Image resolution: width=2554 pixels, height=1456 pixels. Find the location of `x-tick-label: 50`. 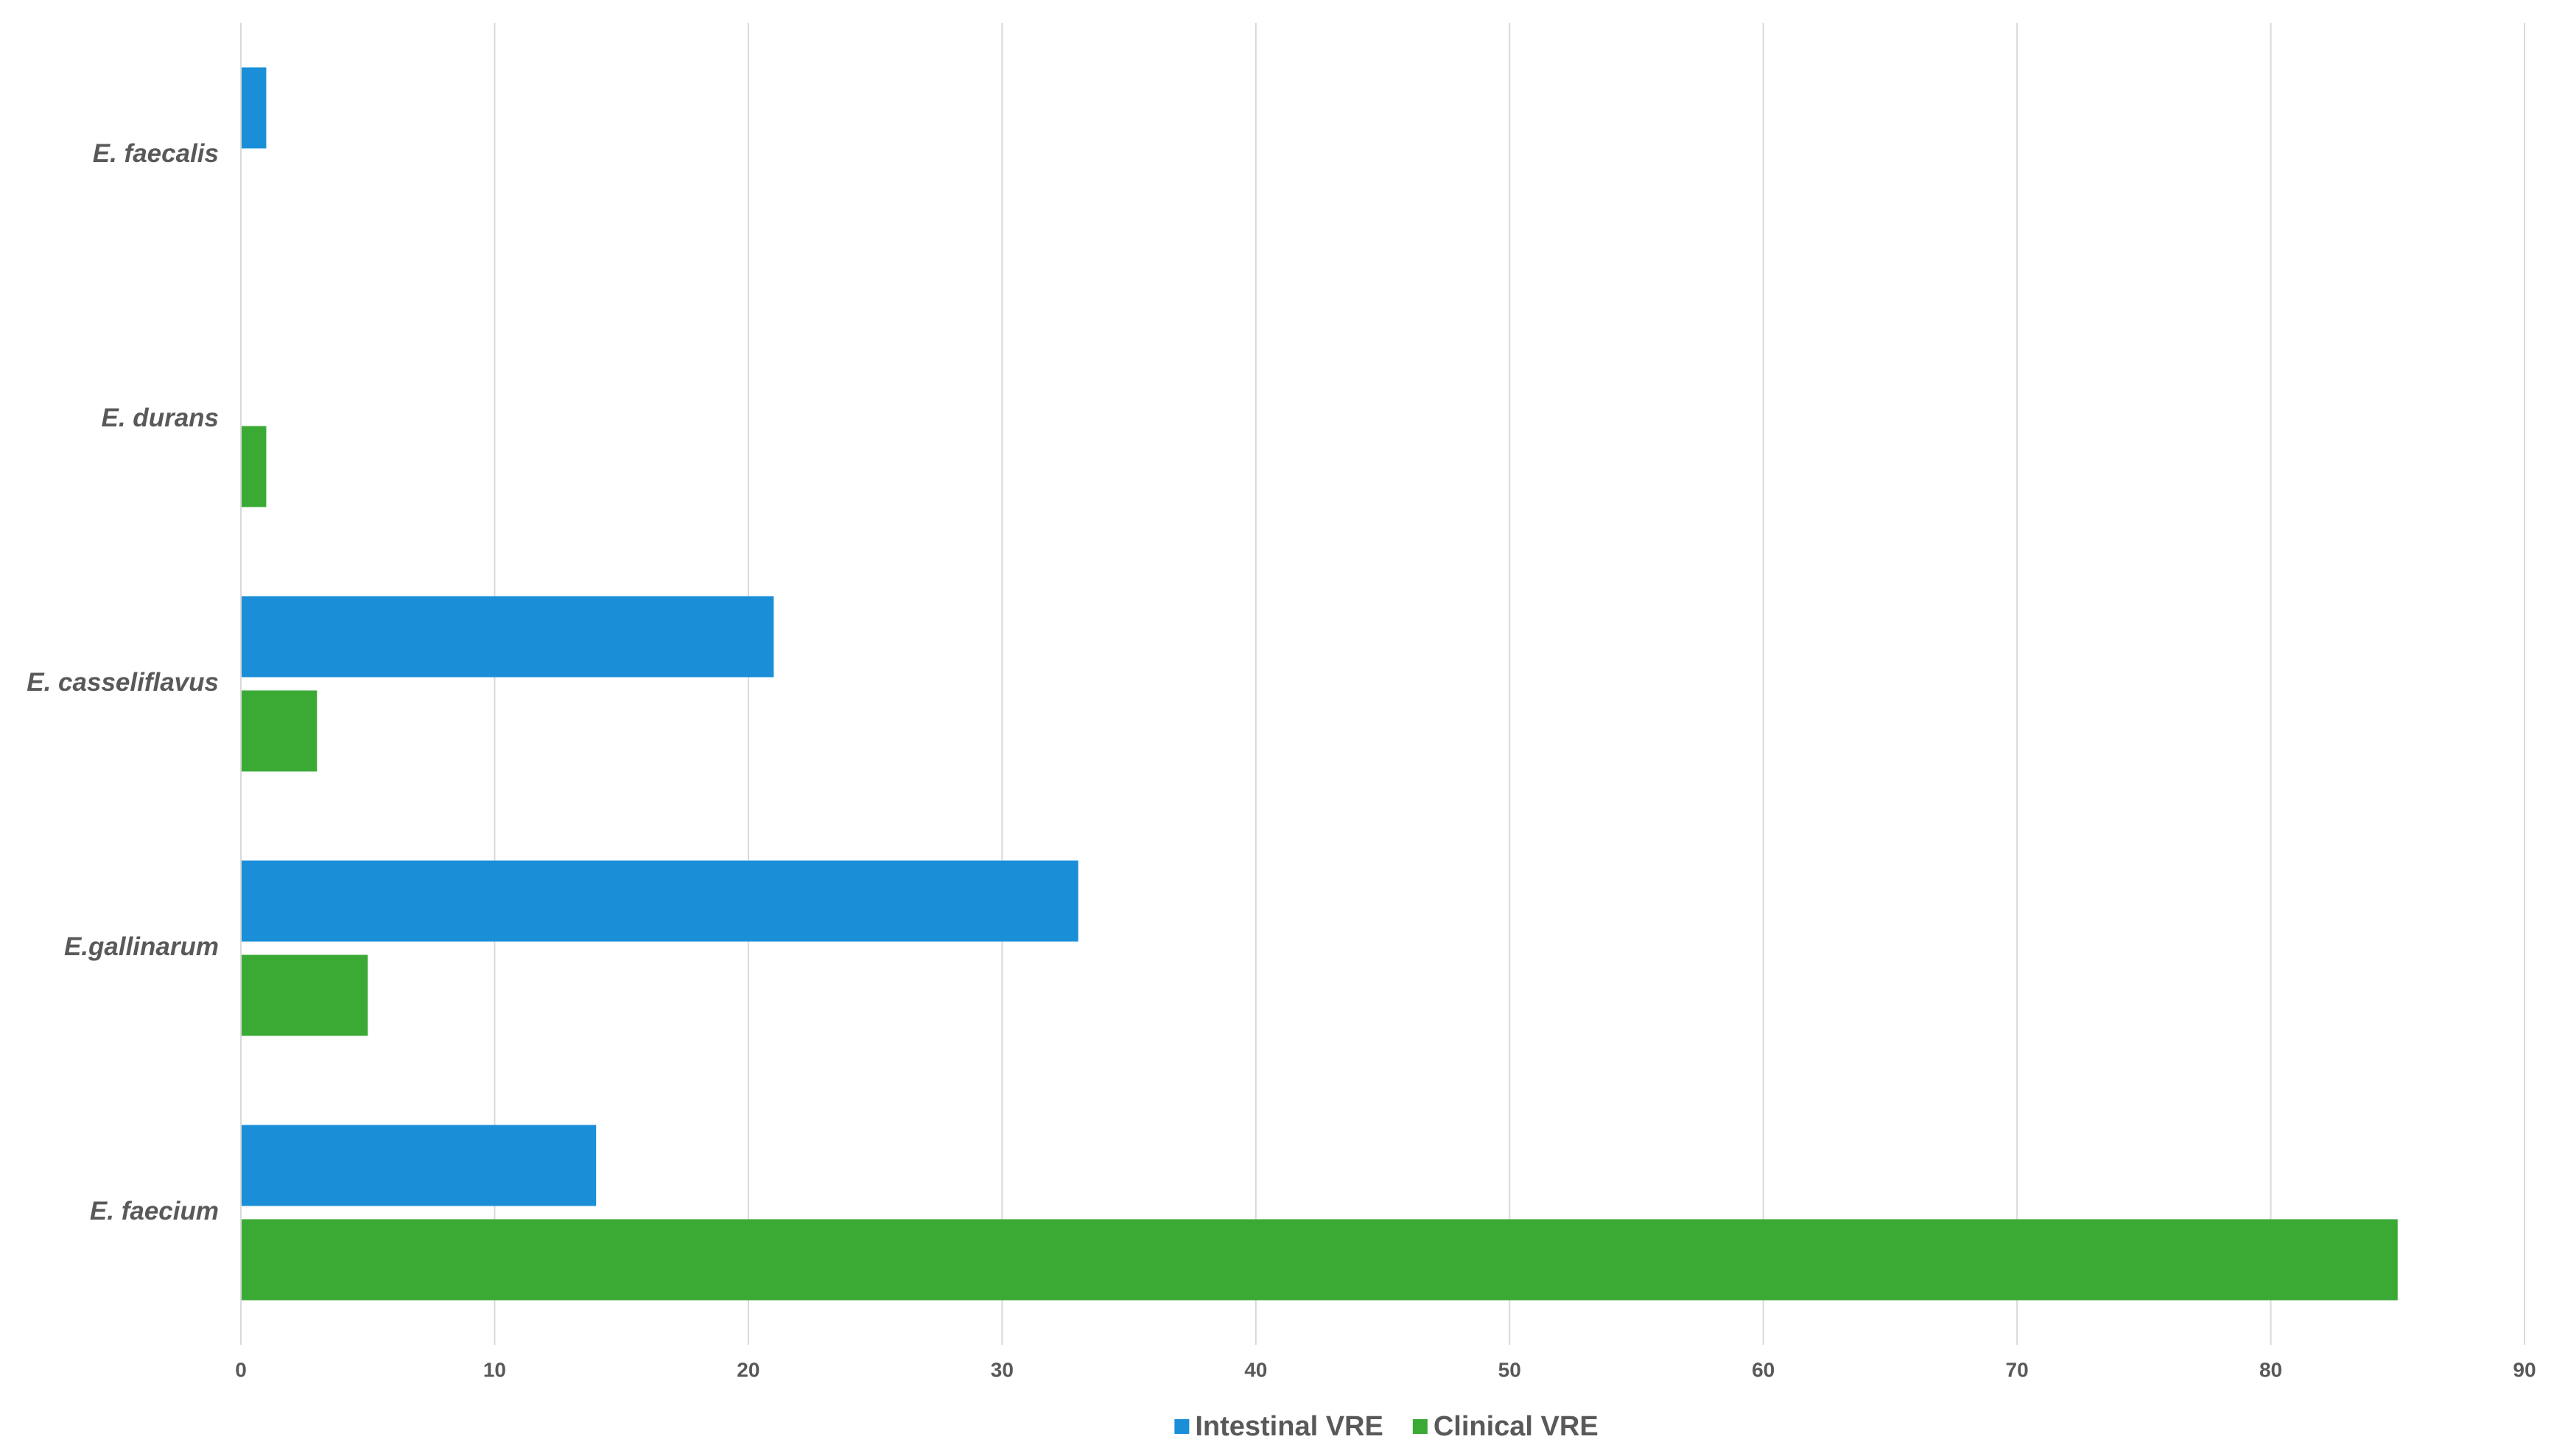

x-tick-label: 50 is located at coordinates (1510, 1369).